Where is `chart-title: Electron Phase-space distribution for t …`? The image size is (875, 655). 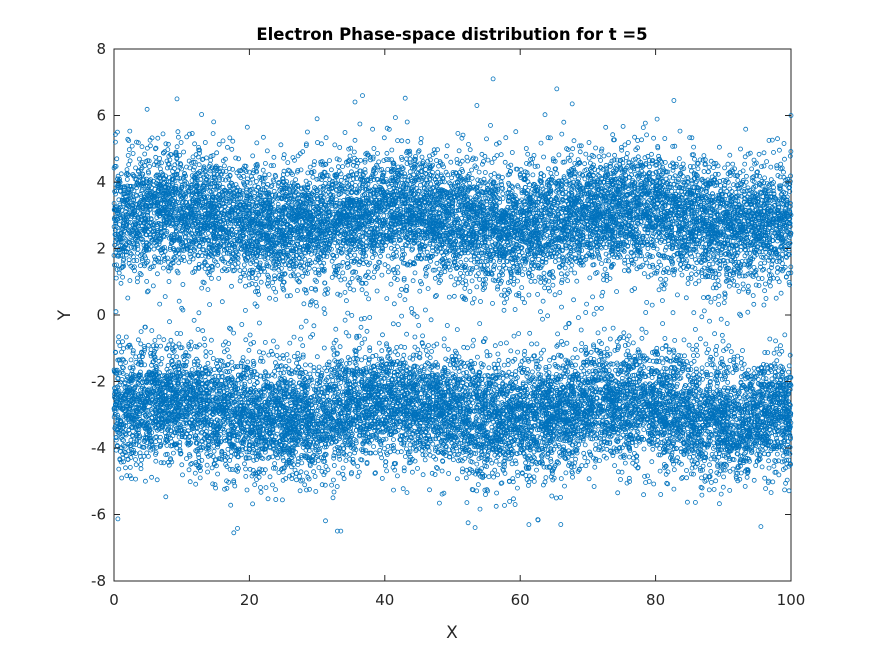
chart-title: Electron Phase-space distribution for t … is located at coordinates (451, 34).